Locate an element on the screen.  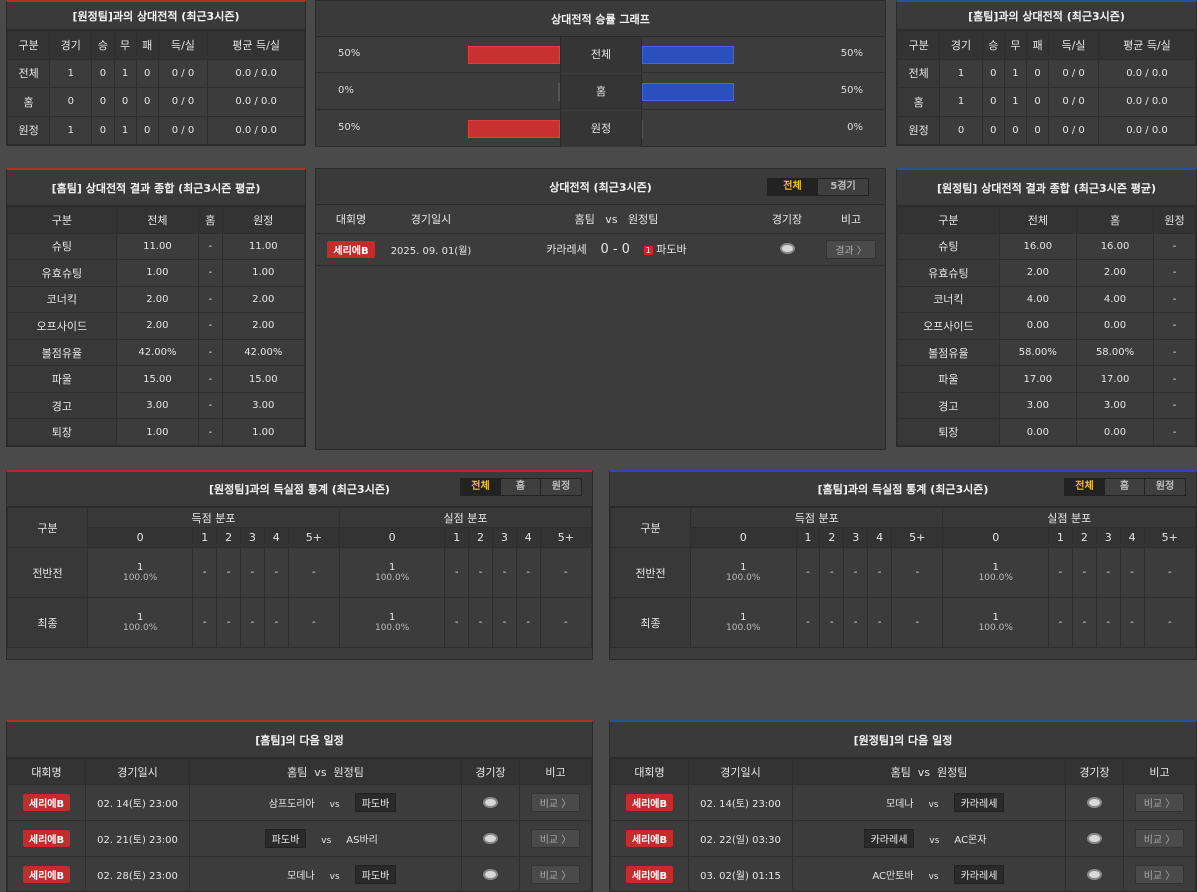
panel-title: 상대전적 (최근3시즌) 전체 5경기 is located at coordinates (600, 187).